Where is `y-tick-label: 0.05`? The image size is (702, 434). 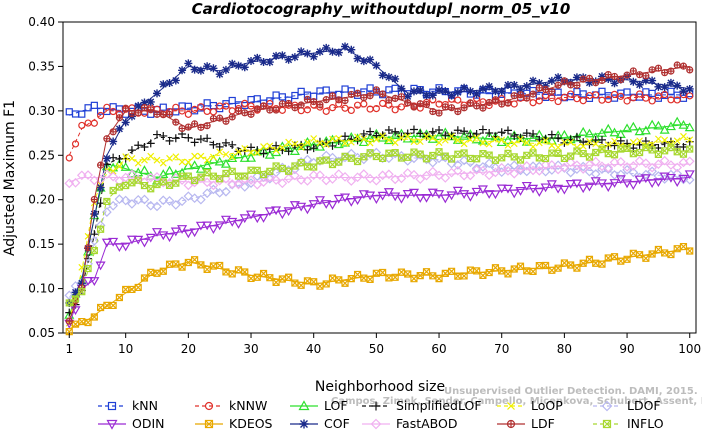
y-tick-label: 0.05 is located at coordinates (41, 333).